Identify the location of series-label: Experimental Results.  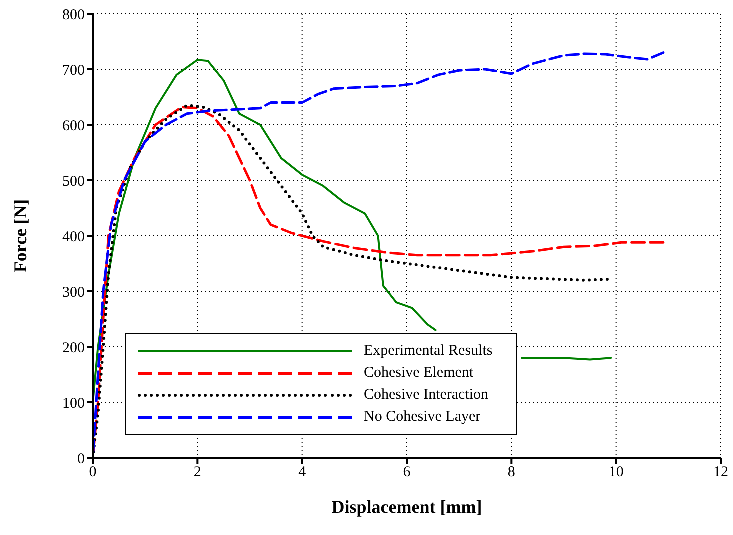
(428, 351).